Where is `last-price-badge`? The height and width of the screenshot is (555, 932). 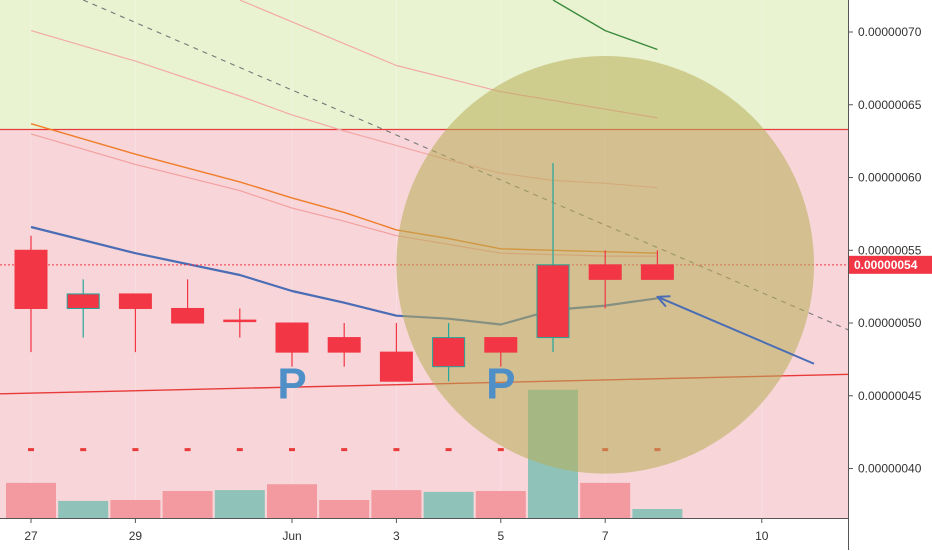 last-price-badge is located at coordinates (890, 264).